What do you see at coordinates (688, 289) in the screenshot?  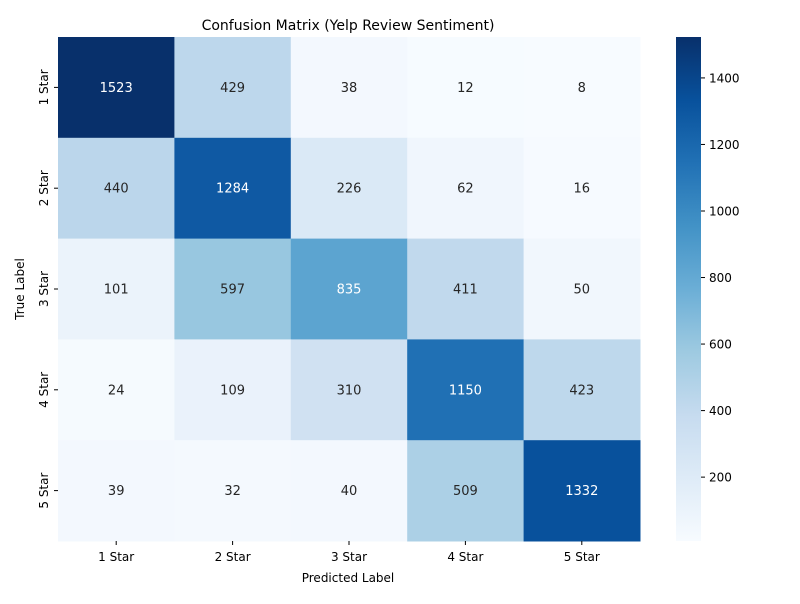 I see `colorbar-gradient` at bounding box center [688, 289].